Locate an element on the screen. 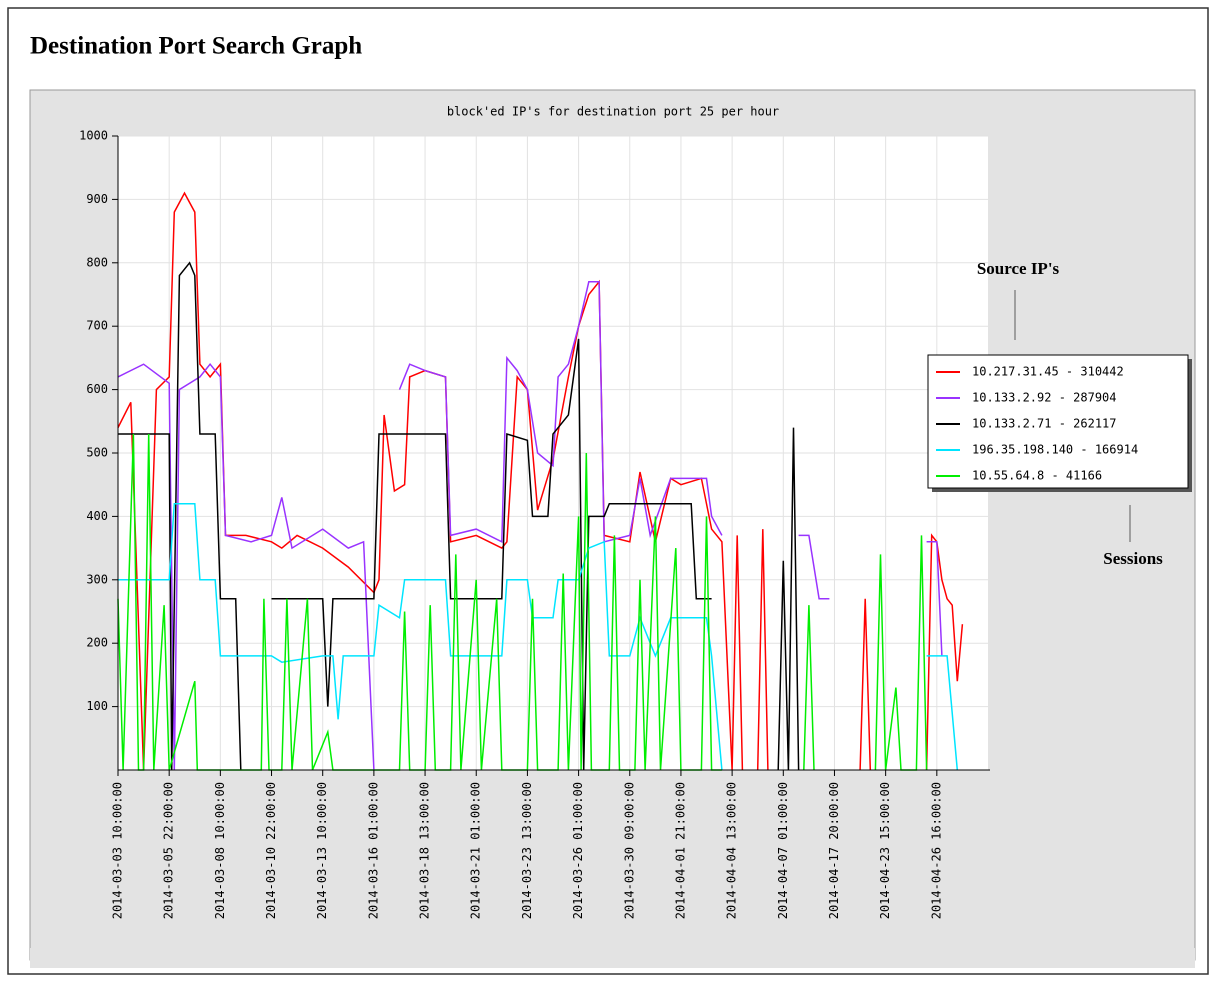 Image resolution: width=1216 pixels, height=983 pixels. legend-label: 10.133.2.92 - 287904 is located at coordinates (1044, 398).